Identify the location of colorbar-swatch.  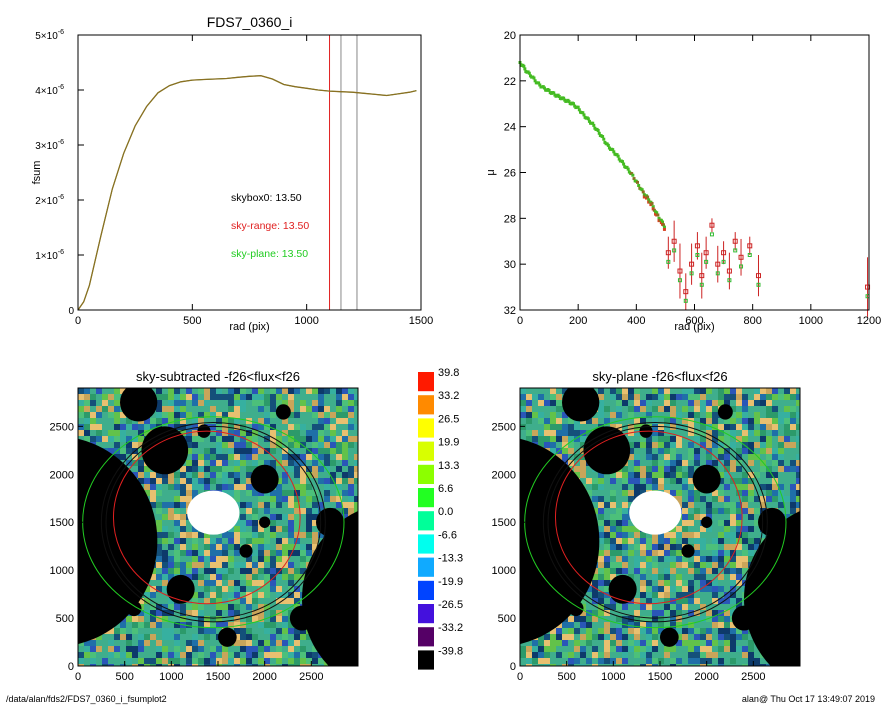
(426, 637).